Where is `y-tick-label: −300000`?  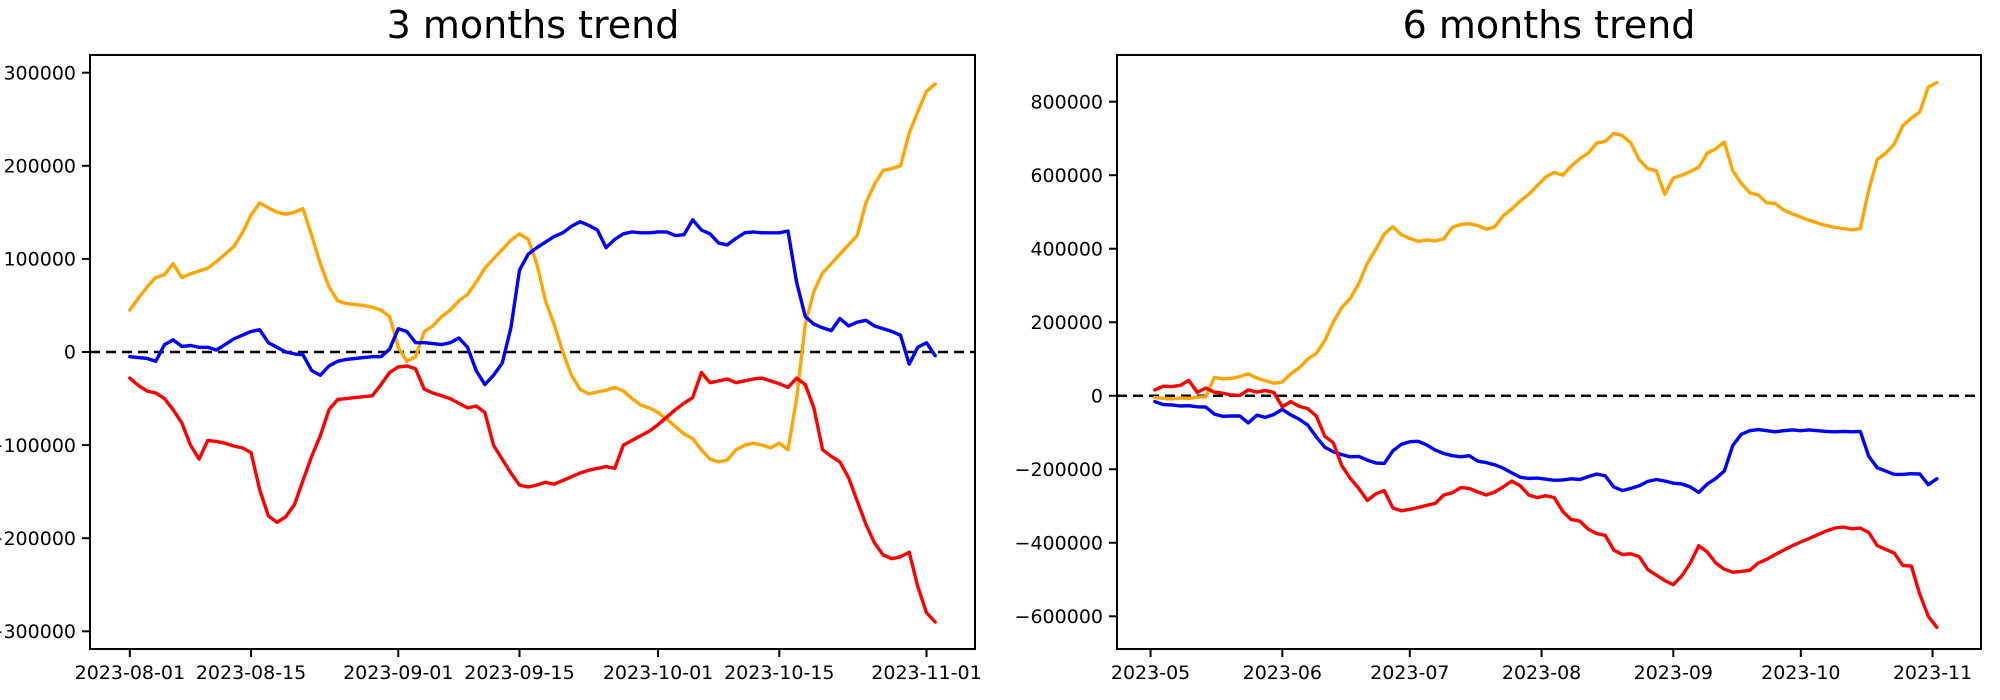
y-tick-label: −300000 is located at coordinates (38, 632).